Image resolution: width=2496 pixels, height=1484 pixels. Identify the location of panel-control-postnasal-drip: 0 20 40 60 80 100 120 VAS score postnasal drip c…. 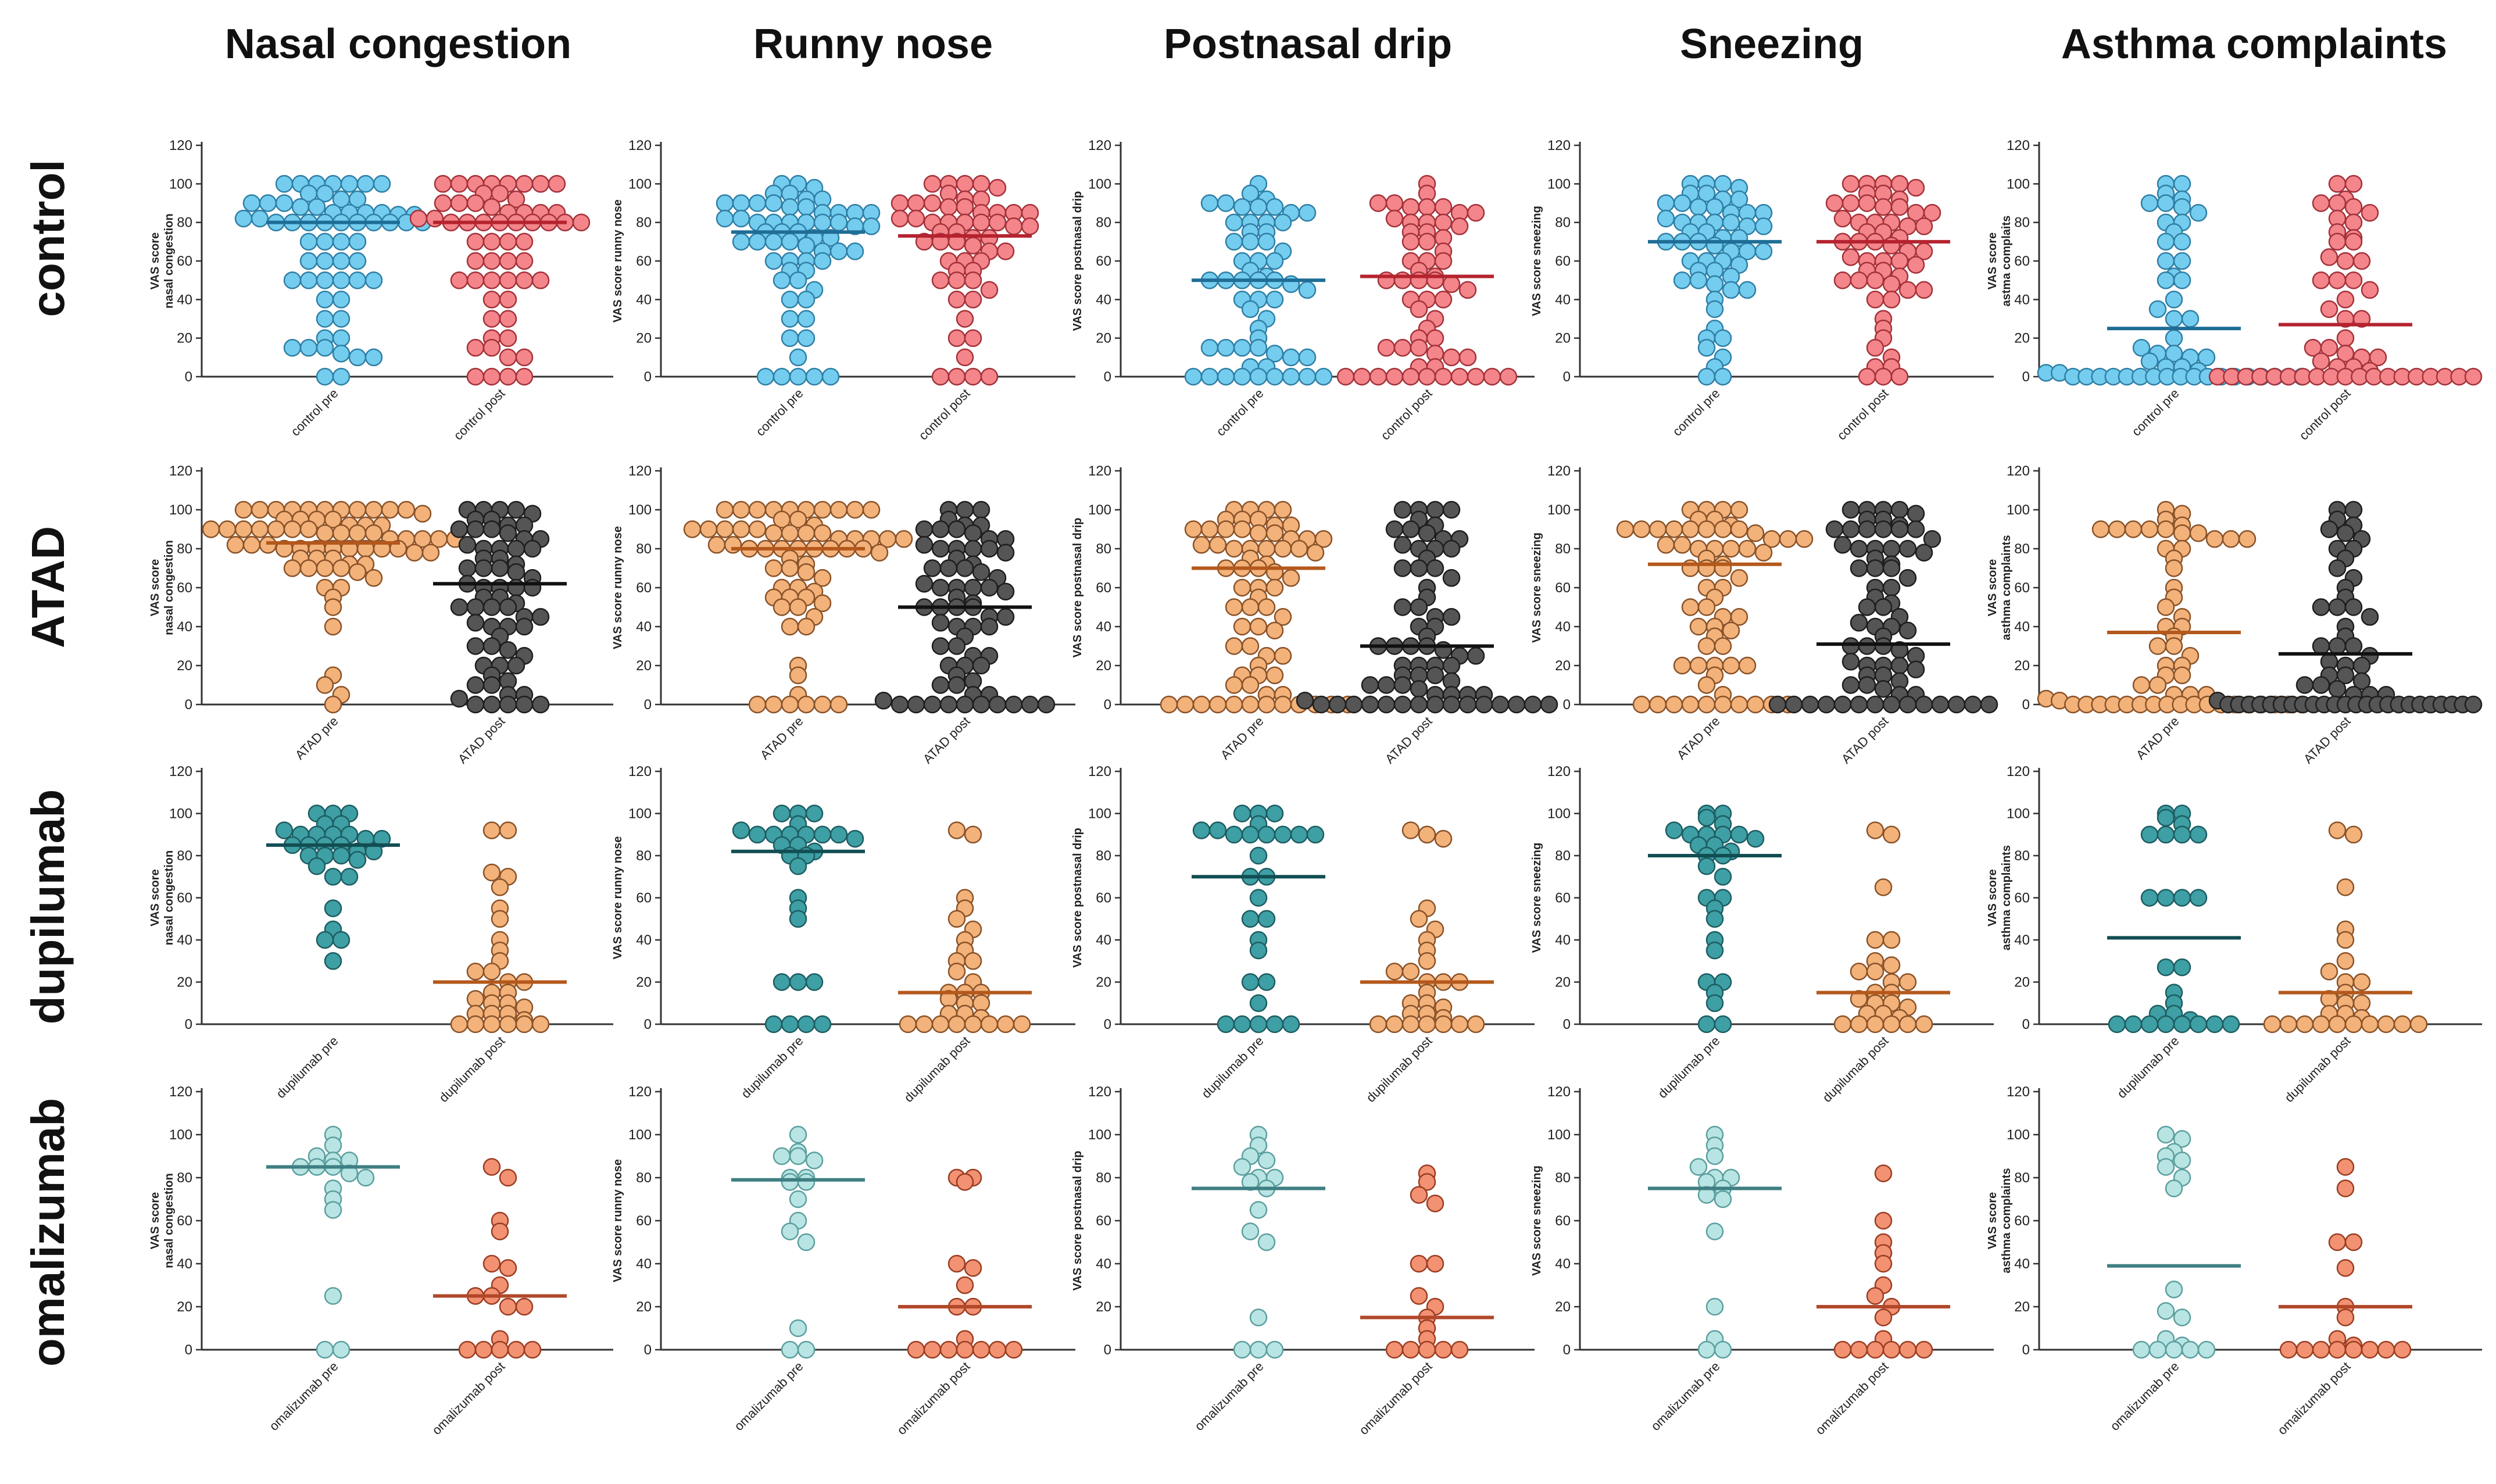
(1303, 290).